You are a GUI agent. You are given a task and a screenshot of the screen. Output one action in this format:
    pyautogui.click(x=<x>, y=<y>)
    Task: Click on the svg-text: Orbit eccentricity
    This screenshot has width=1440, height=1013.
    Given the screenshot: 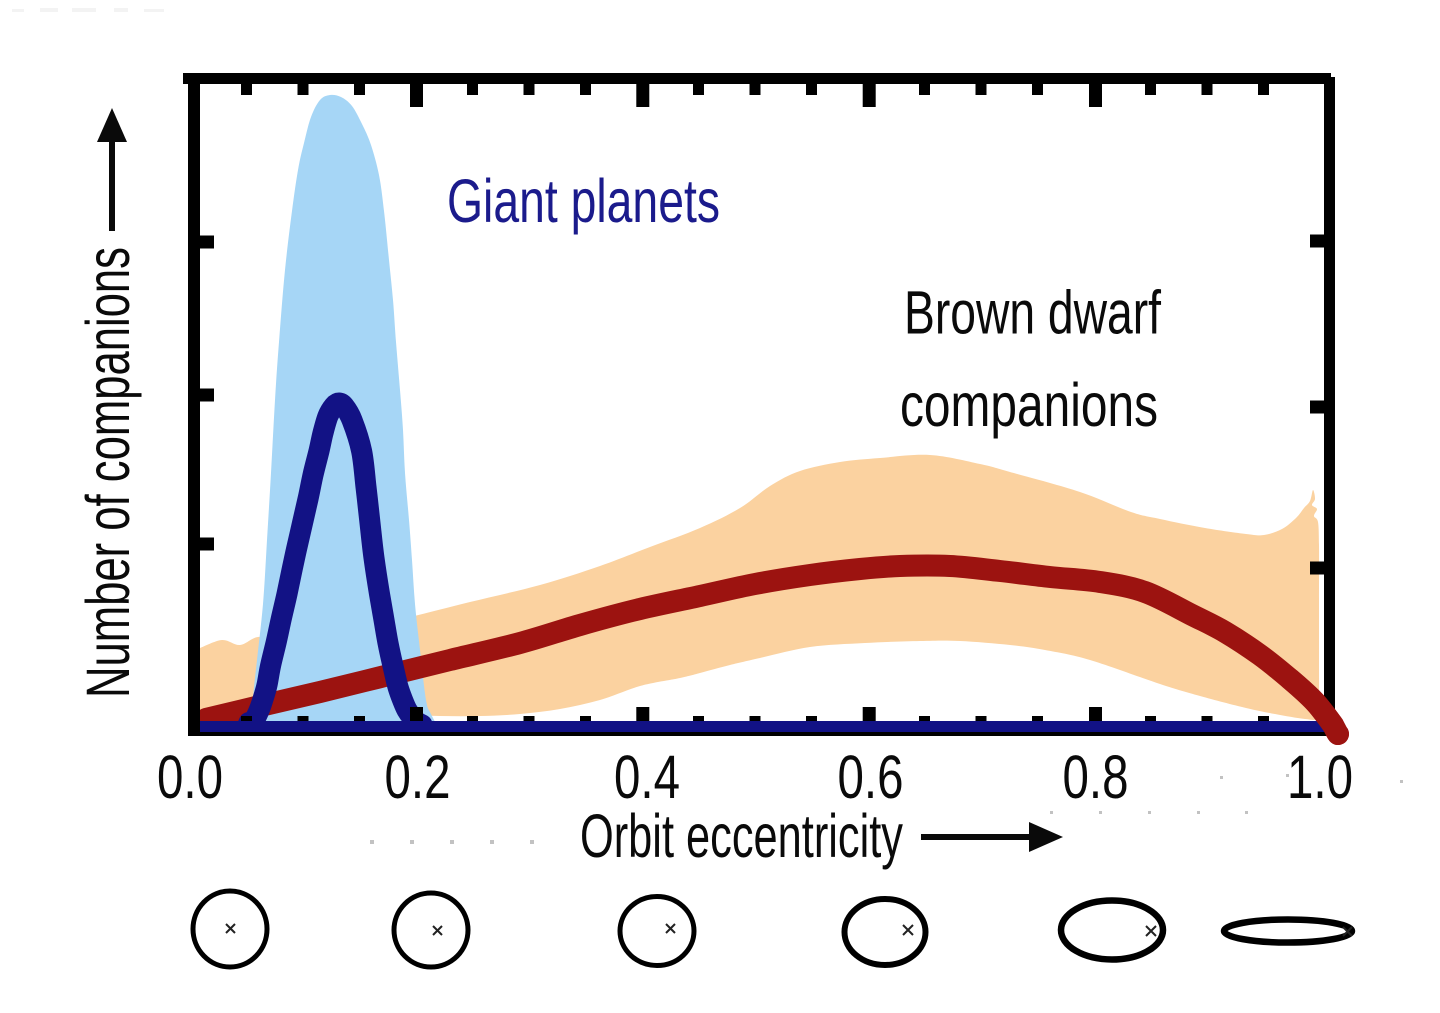 What is the action you would take?
    pyautogui.click(x=741, y=836)
    